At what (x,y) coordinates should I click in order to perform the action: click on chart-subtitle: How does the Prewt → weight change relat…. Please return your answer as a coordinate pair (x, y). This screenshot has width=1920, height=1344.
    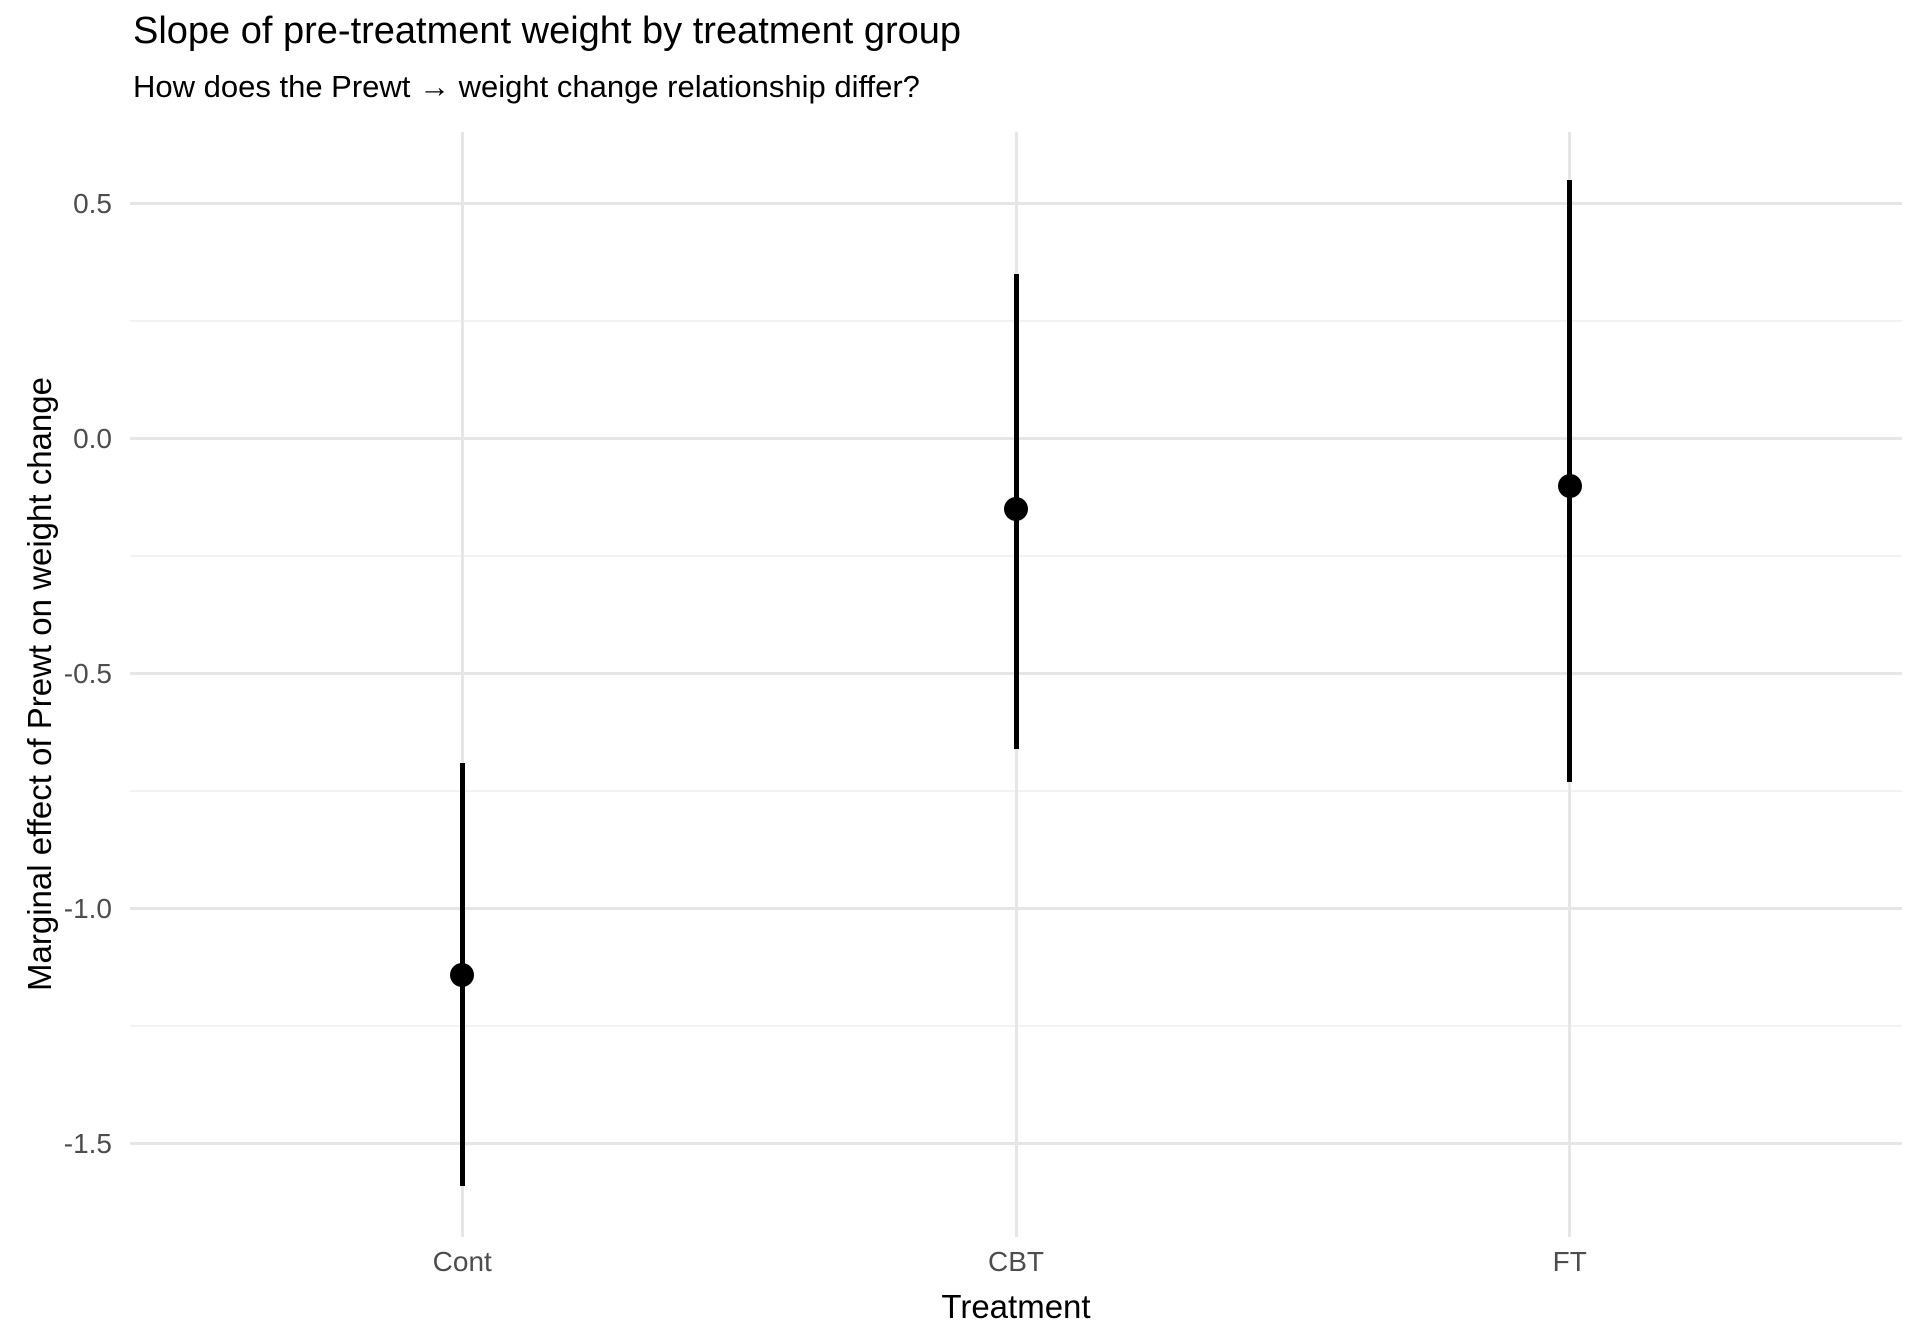
    Looking at the image, I should click on (526, 86).